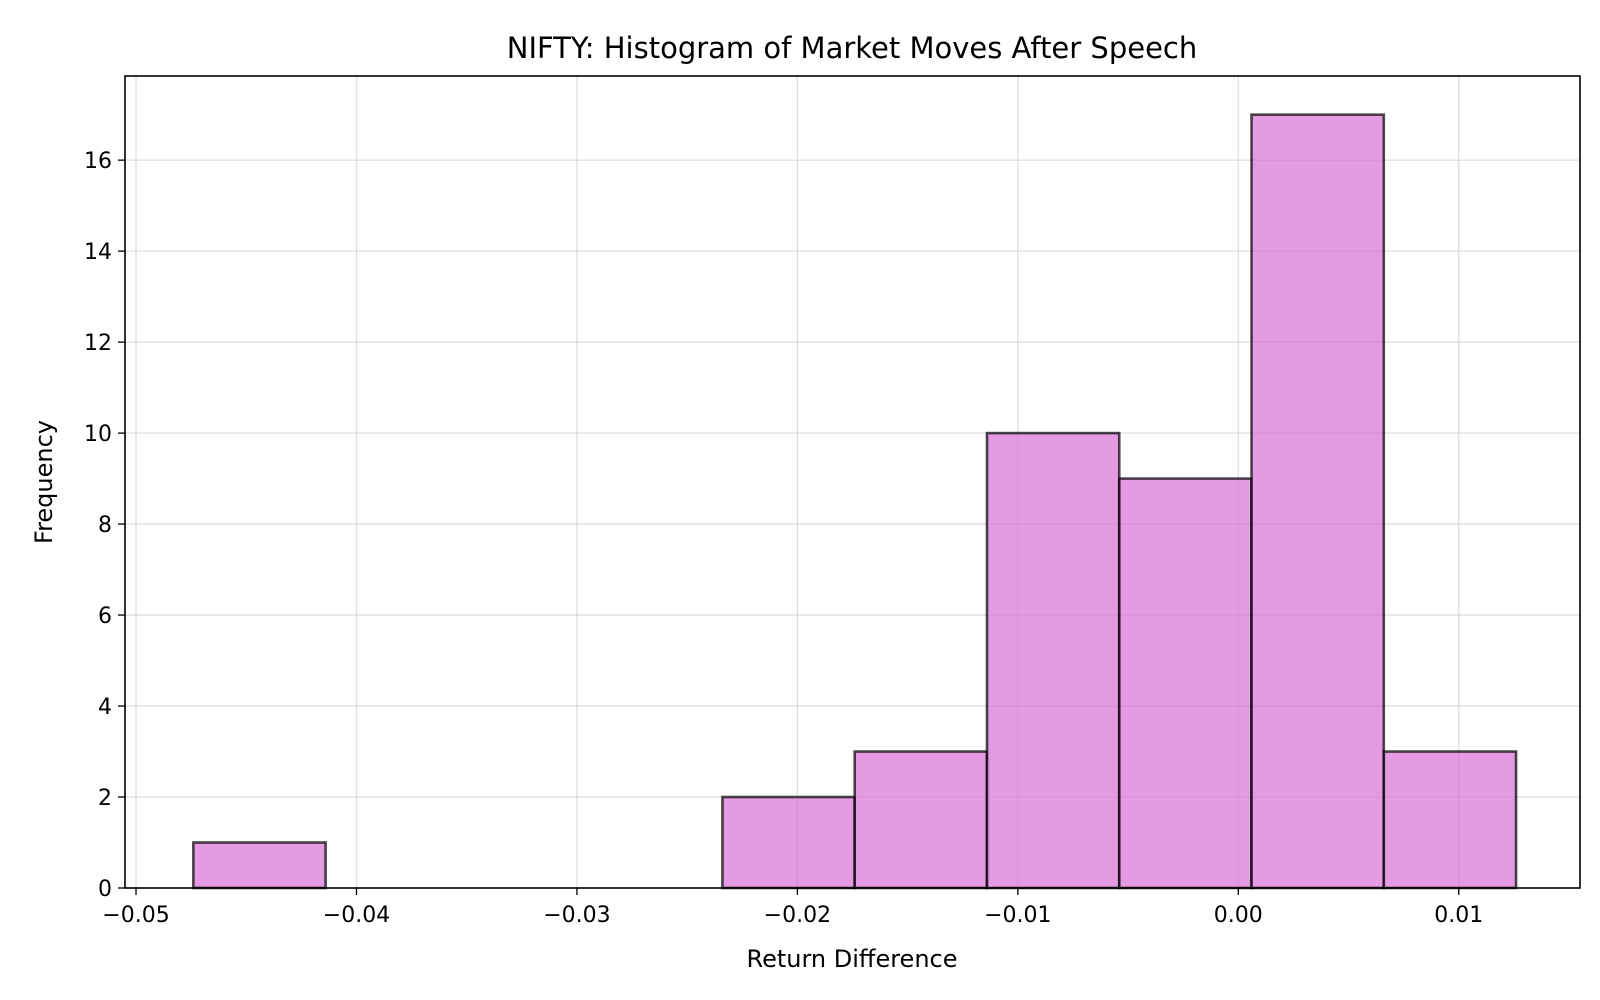  What do you see at coordinates (1458, 915) in the screenshot?
I see `x-tick-label: 0.01` at bounding box center [1458, 915].